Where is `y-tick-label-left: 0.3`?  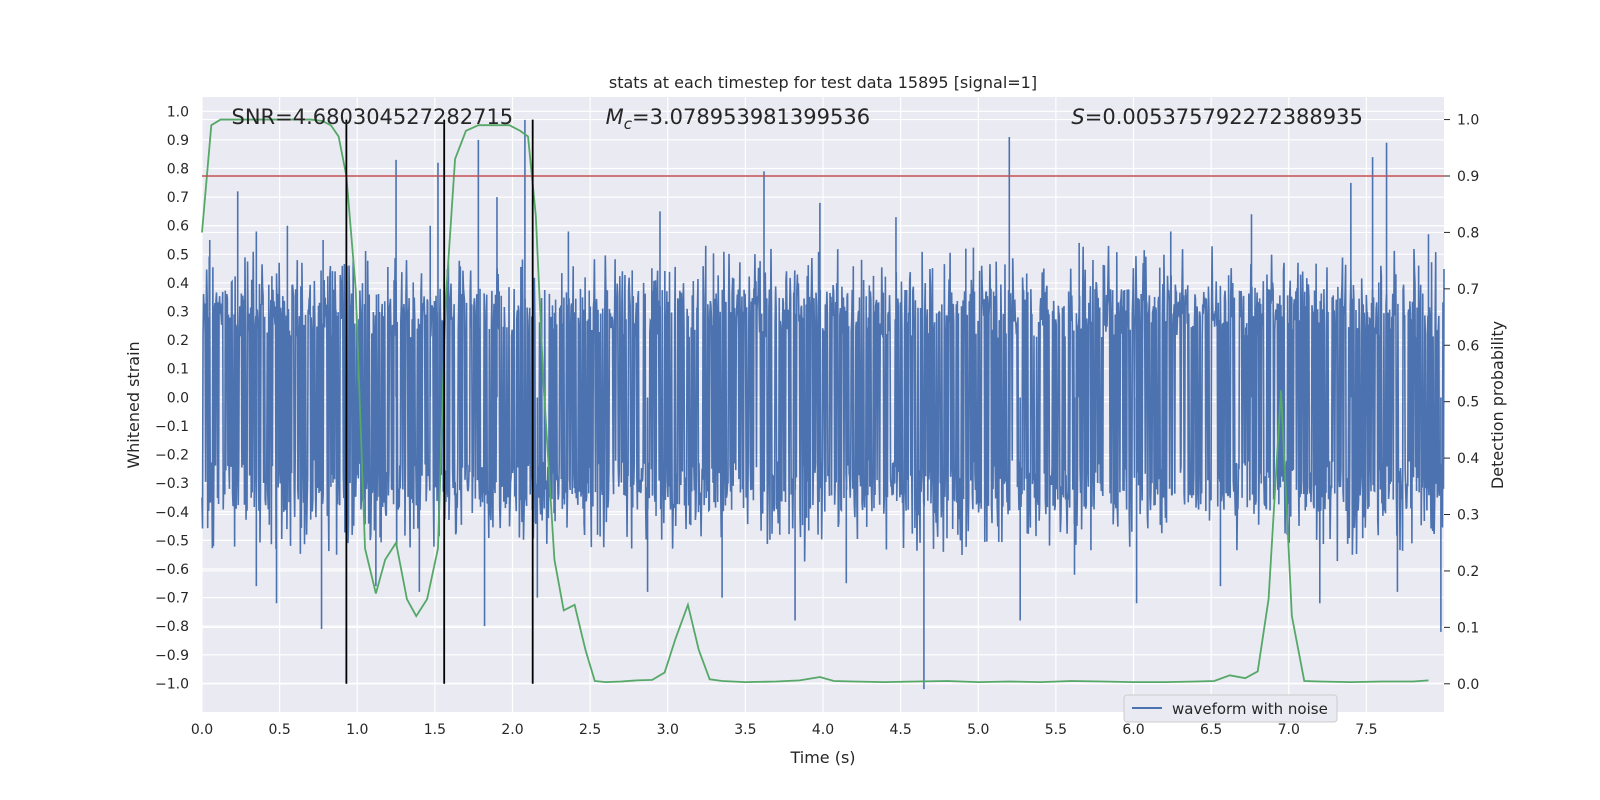 y-tick-label-left: 0.3 is located at coordinates (178, 313).